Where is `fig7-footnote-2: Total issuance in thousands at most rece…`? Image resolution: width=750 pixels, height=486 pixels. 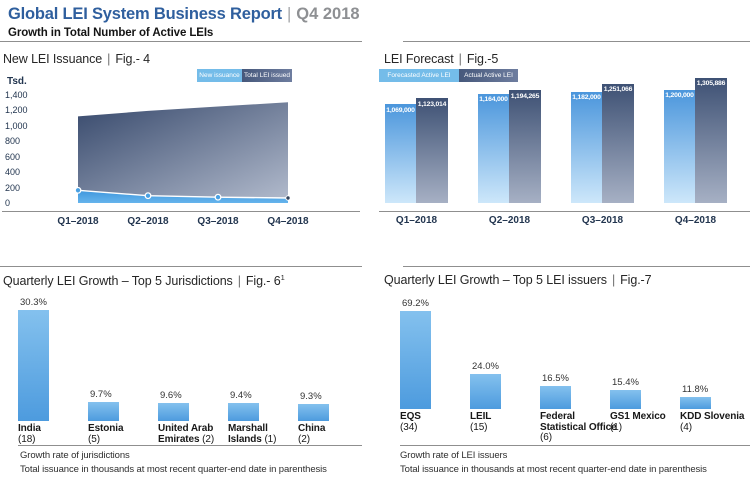 fig7-footnote-2: Total issuance in thousands at most rece… is located at coordinates (553, 469).